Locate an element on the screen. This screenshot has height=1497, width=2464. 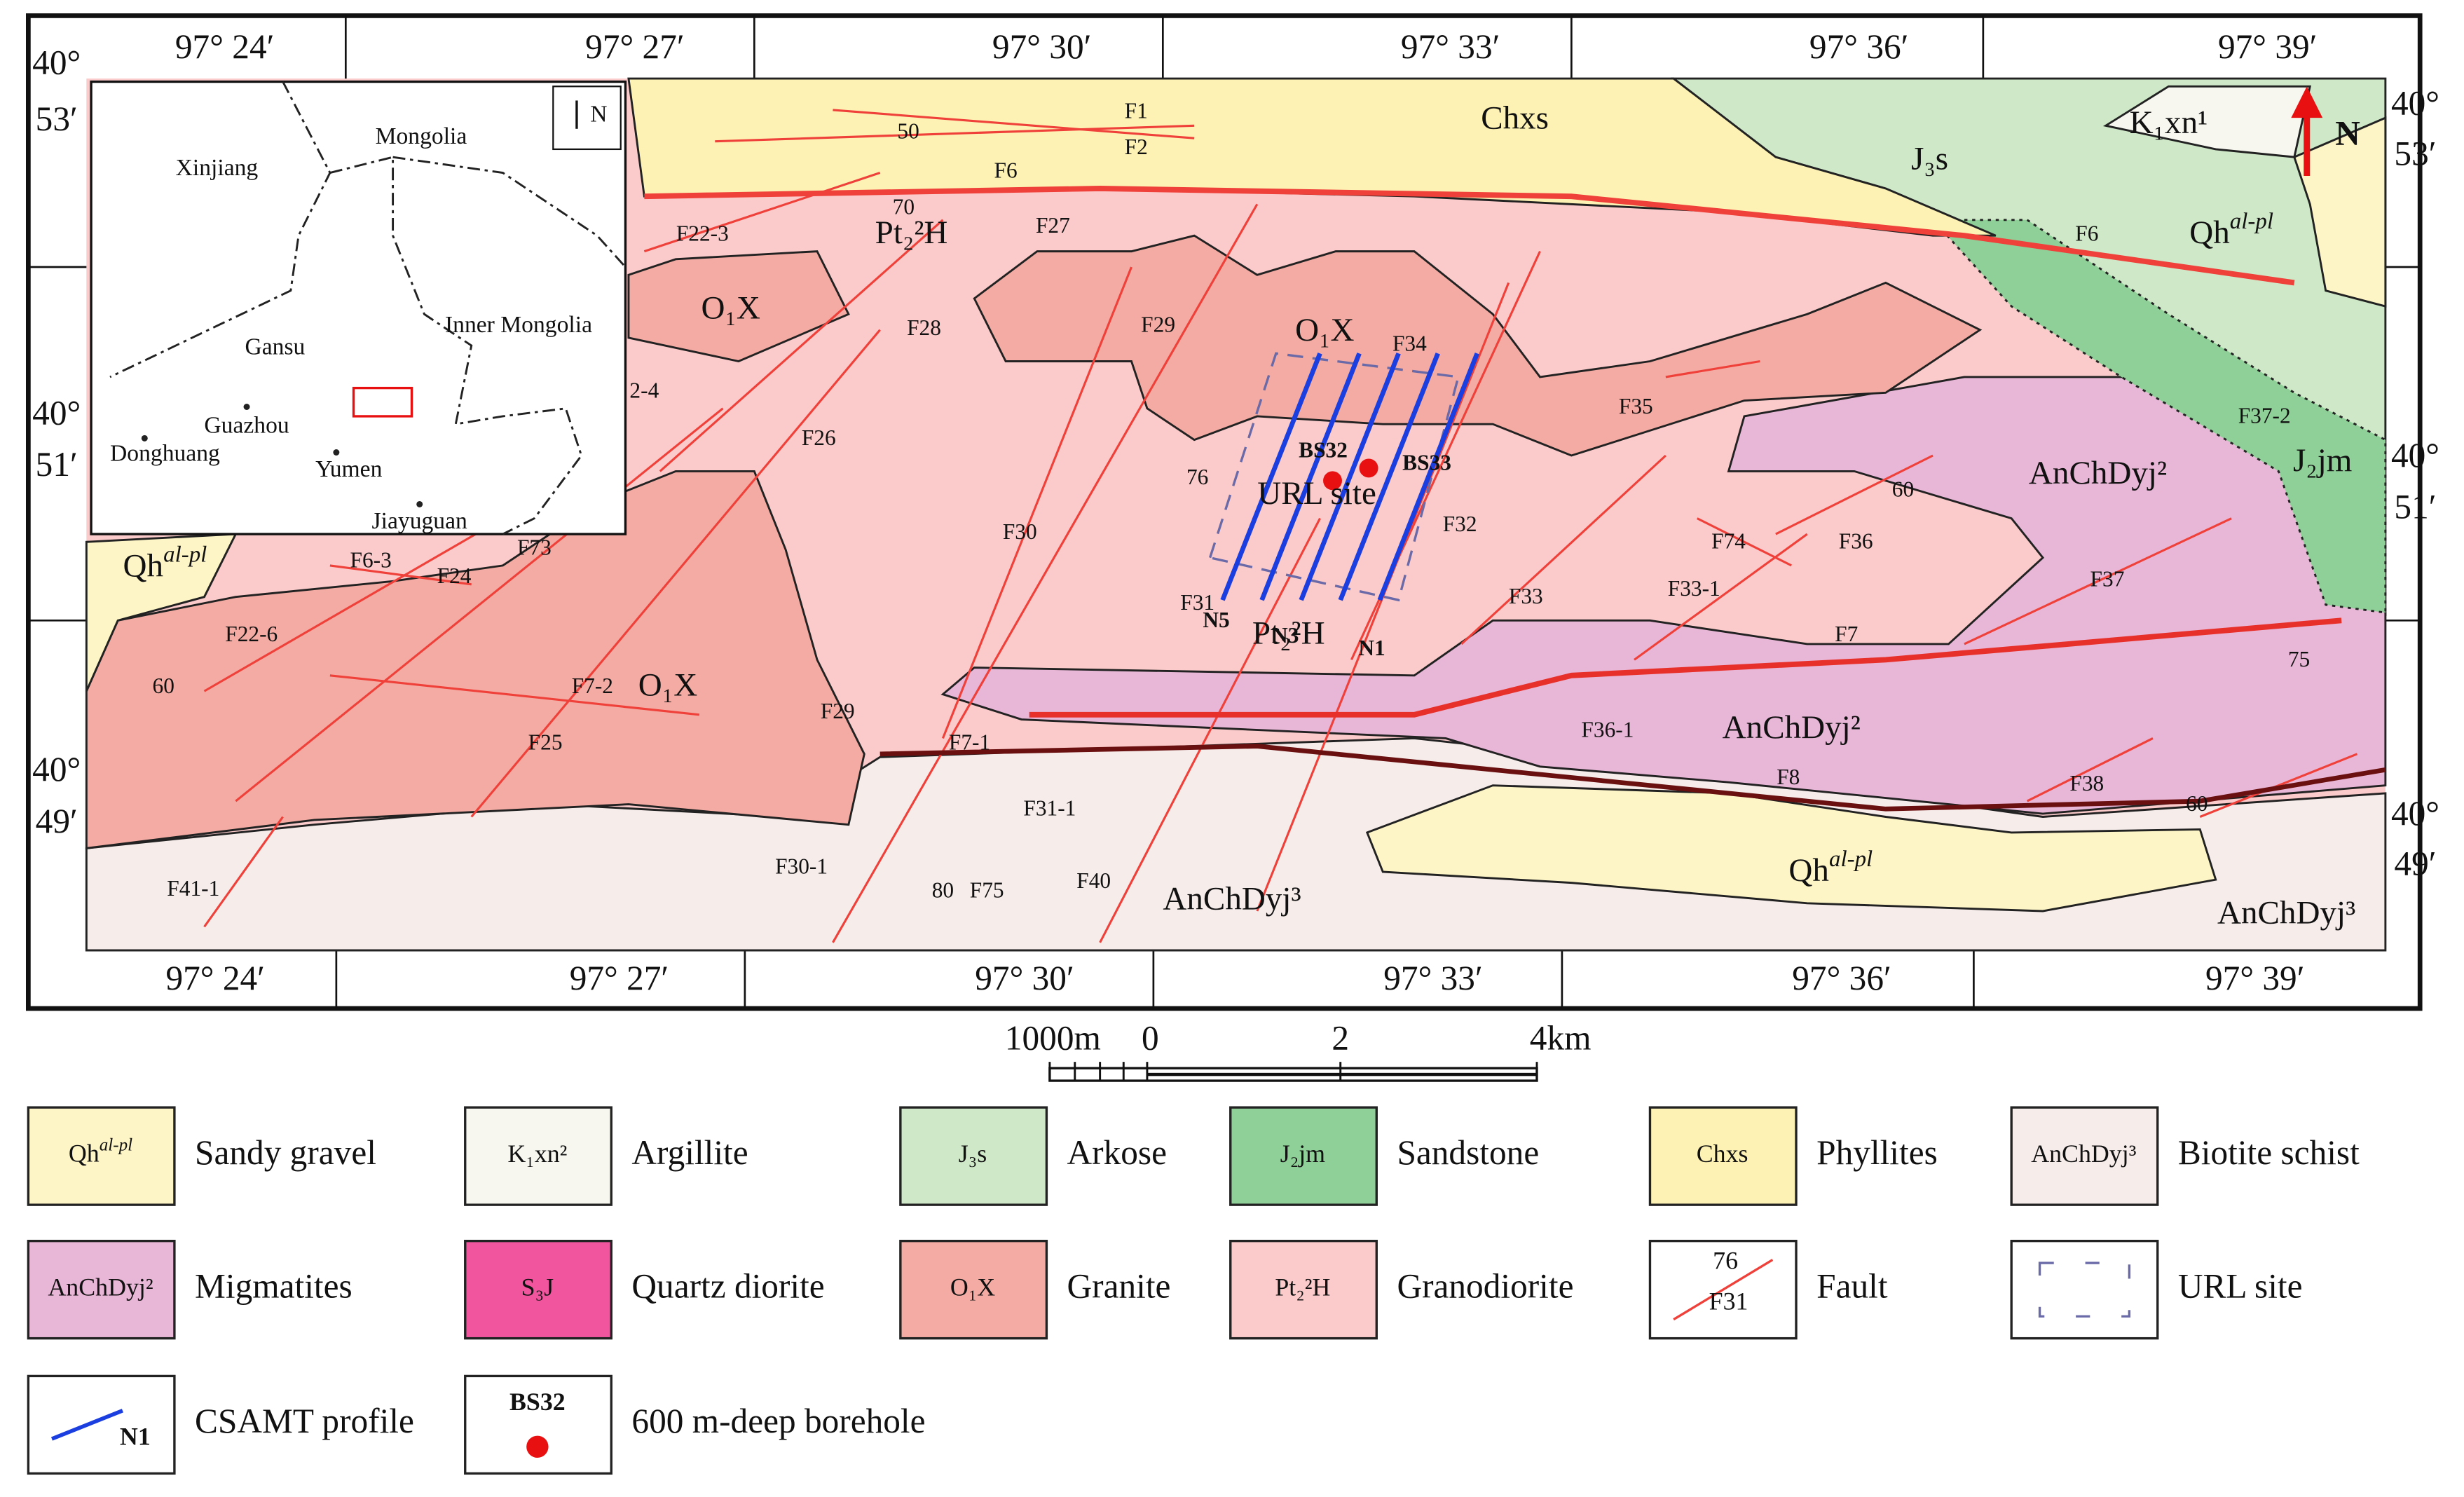
fault-label: F36 is located at coordinates (1856, 541).